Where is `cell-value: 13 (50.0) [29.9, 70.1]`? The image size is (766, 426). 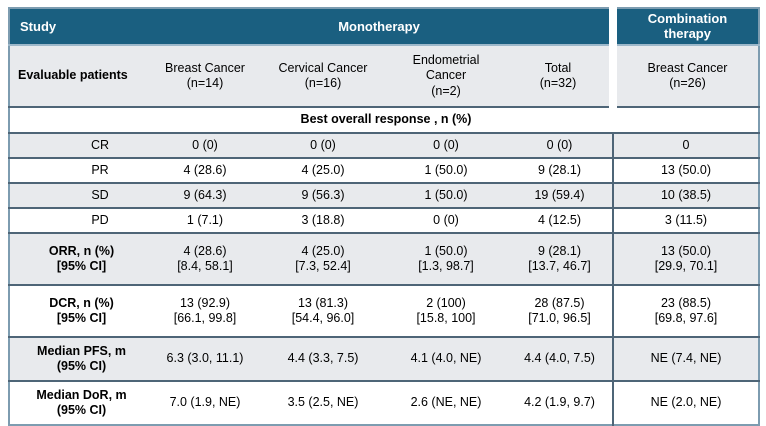
cell-value: 13 (50.0) [29.9, 70.1] is located at coordinates (685, 259).